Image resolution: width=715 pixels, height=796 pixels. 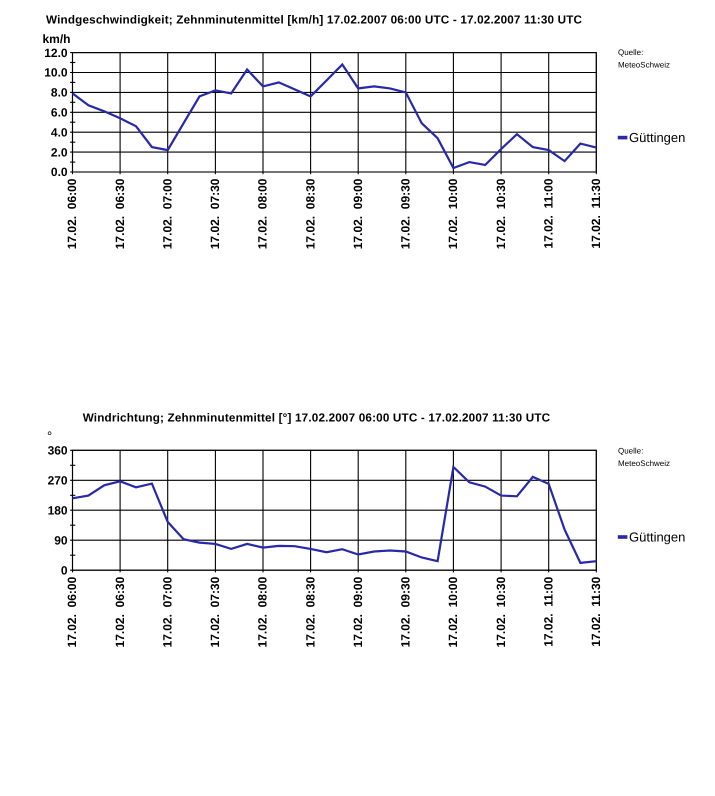 What do you see at coordinates (58, 511) in the screenshot?
I see `svg-text: 180` at bounding box center [58, 511].